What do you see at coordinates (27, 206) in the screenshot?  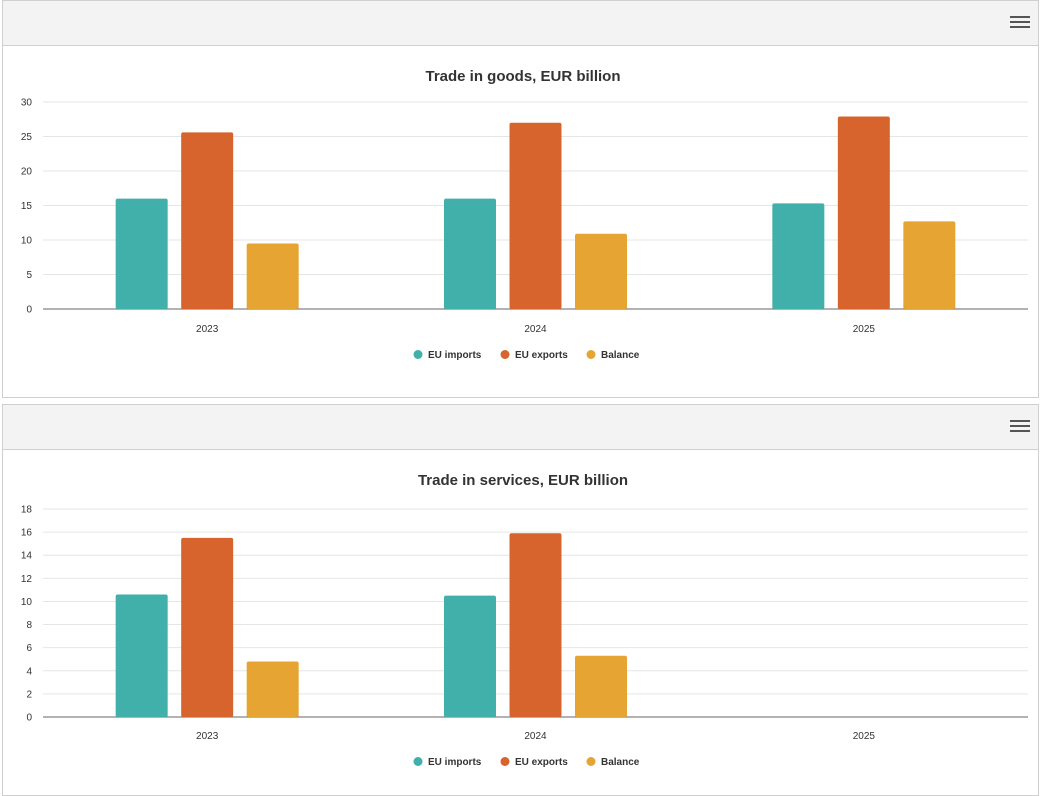 I see `y-tick-label: 15` at bounding box center [27, 206].